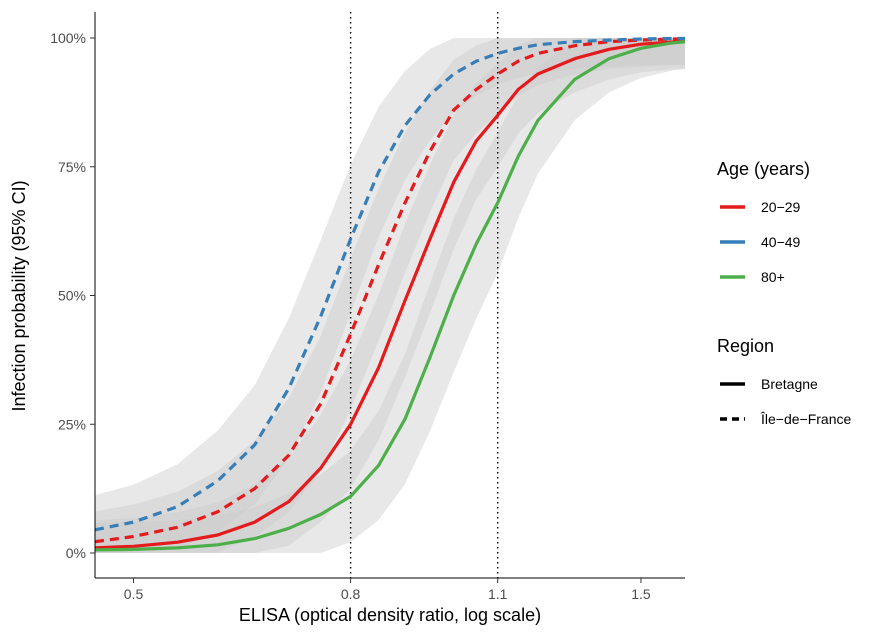 This screenshot has height=632, width=878. What do you see at coordinates (134, 594) in the screenshot?
I see `x-tick-label: 0.5` at bounding box center [134, 594].